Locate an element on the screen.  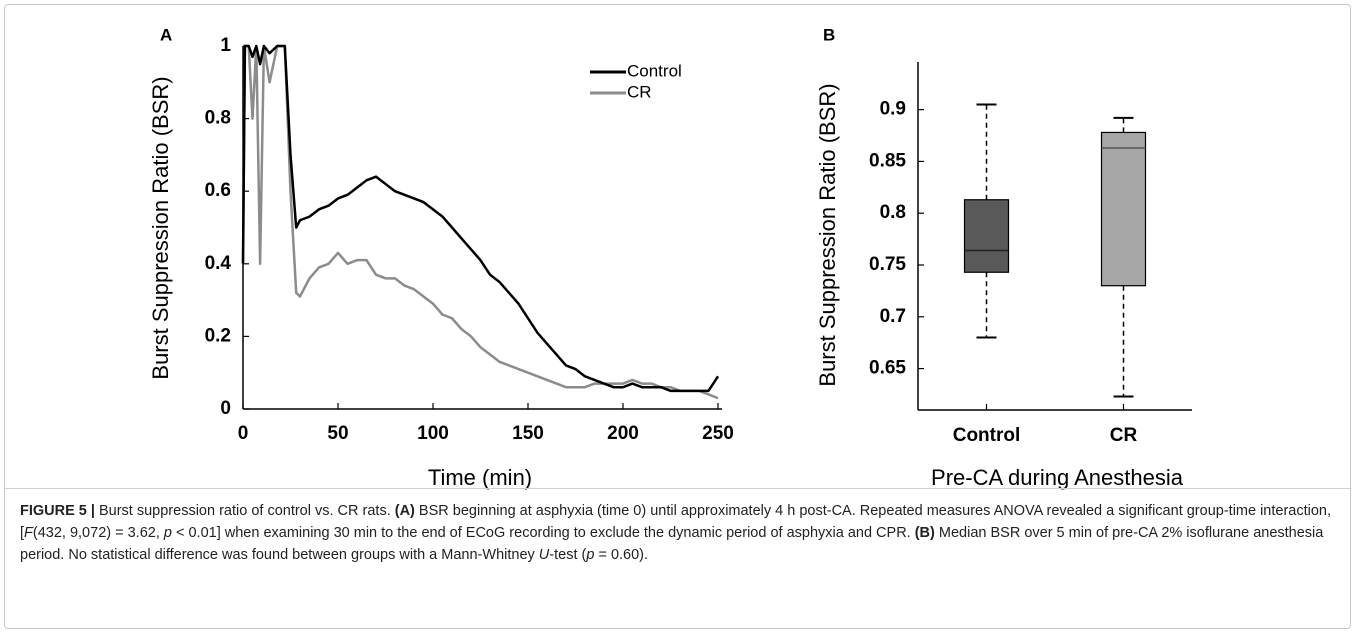
y-tick-label: 0.75 is located at coordinates (887, 264).